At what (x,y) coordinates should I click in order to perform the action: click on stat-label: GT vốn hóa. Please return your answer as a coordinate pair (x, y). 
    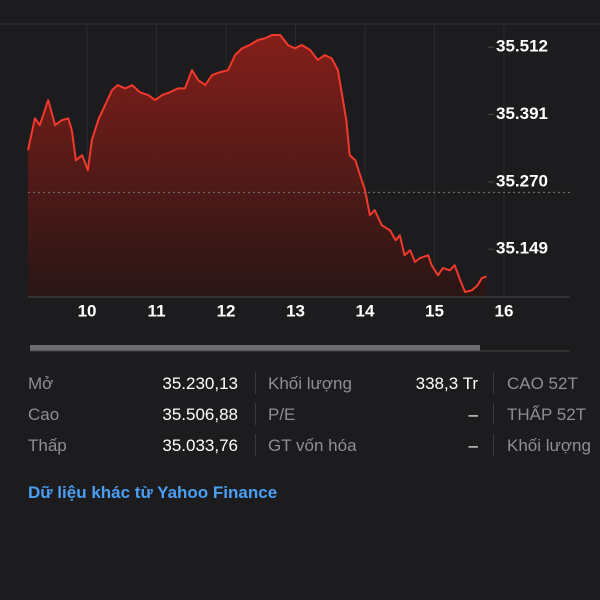
    Looking at the image, I should click on (312, 445).